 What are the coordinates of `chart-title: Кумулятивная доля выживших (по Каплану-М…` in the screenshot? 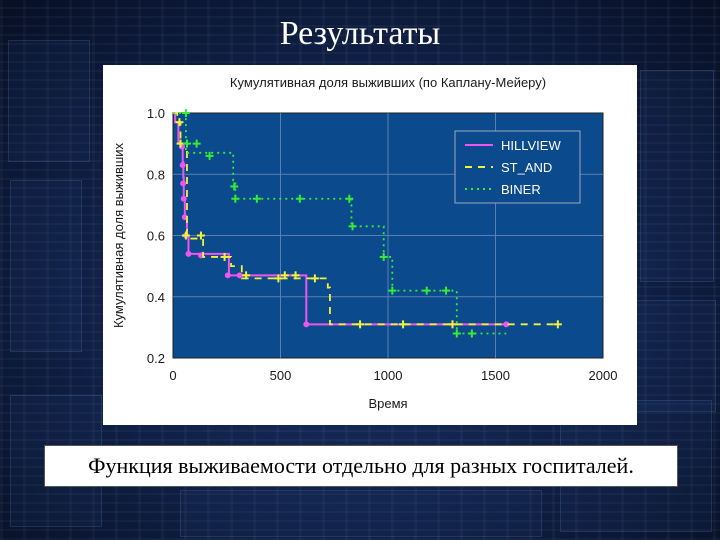 It's located at (388, 82).